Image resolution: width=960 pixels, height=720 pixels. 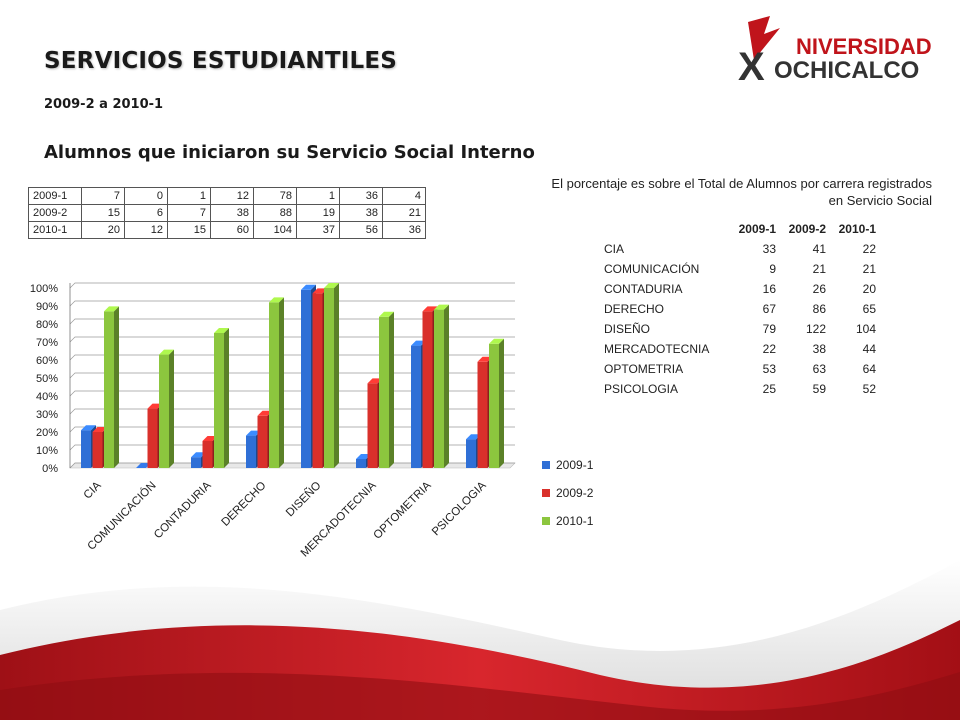 What do you see at coordinates (641, 389) in the screenshot?
I see `career-name: PSICOLOGIA` at bounding box center [641, 389].